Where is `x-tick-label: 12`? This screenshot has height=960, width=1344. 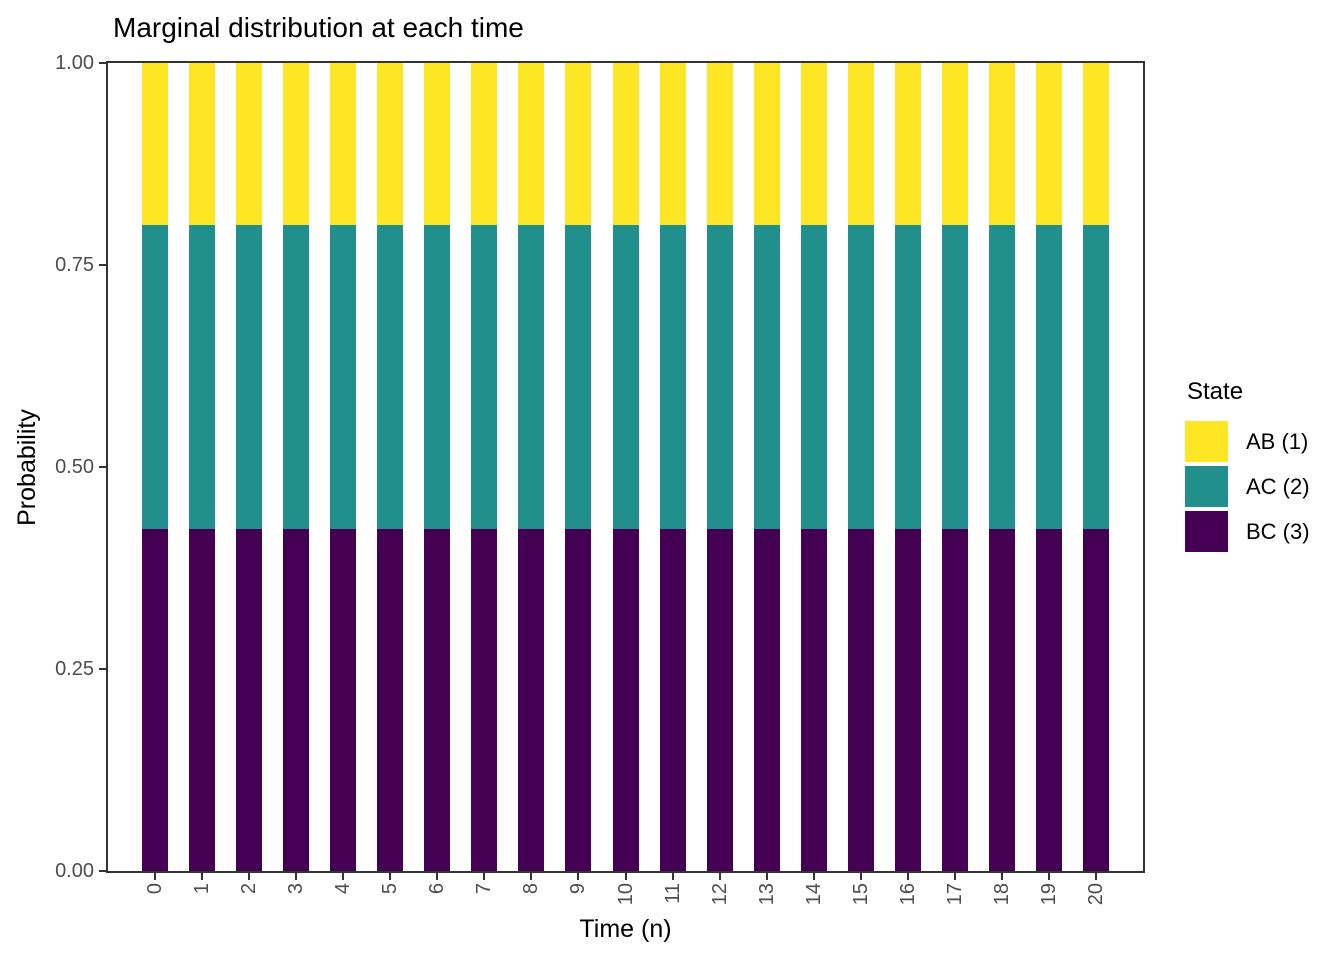 x-tick-label: 12 is located at coordinates (719, 894).